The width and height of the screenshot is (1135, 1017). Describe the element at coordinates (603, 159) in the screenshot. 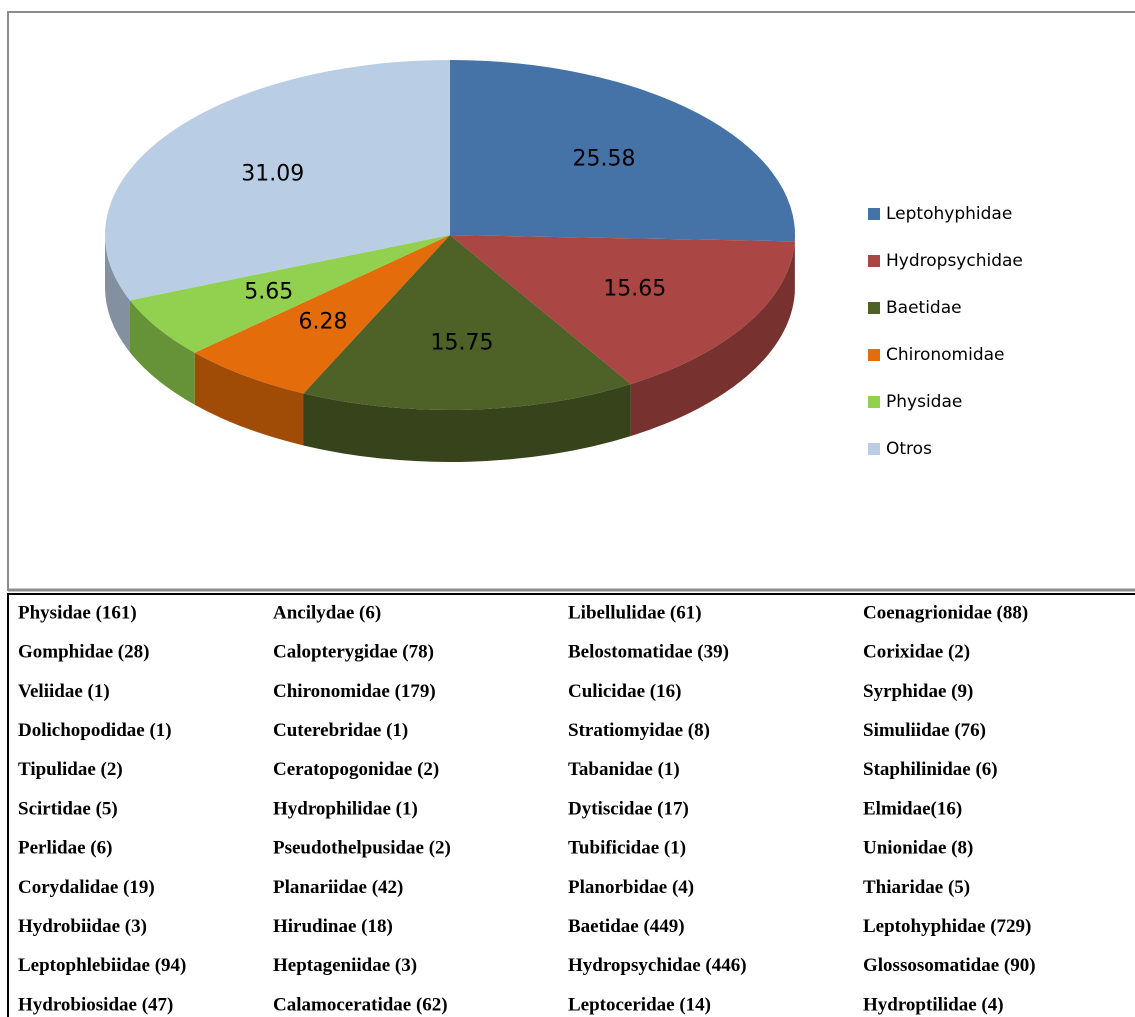

I see `data-label: 25.58` at that location.